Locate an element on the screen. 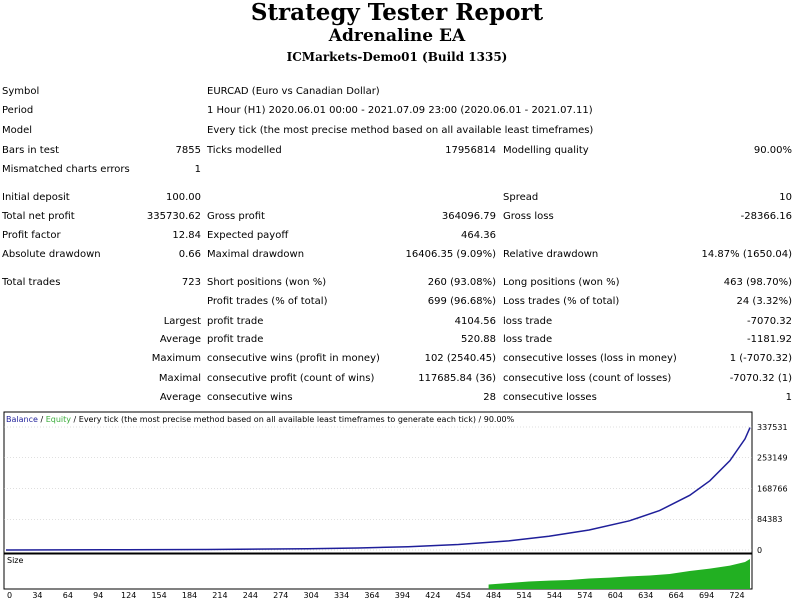 The height and width of the screenshot is (600, 794). y-tick-label: 253149 is located at coordinates (772, 458).